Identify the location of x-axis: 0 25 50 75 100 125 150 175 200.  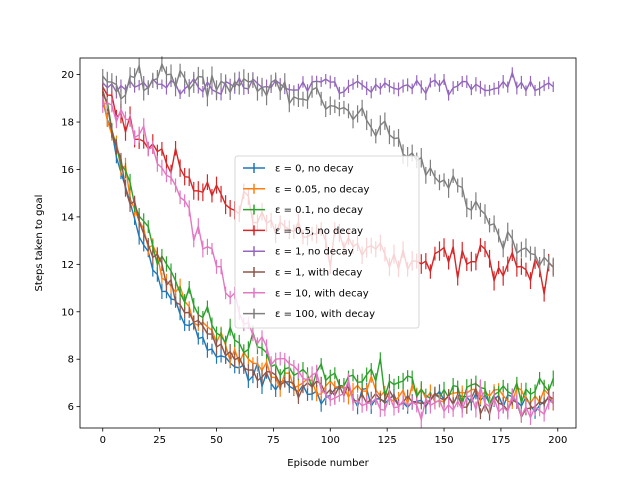
(333, 437).